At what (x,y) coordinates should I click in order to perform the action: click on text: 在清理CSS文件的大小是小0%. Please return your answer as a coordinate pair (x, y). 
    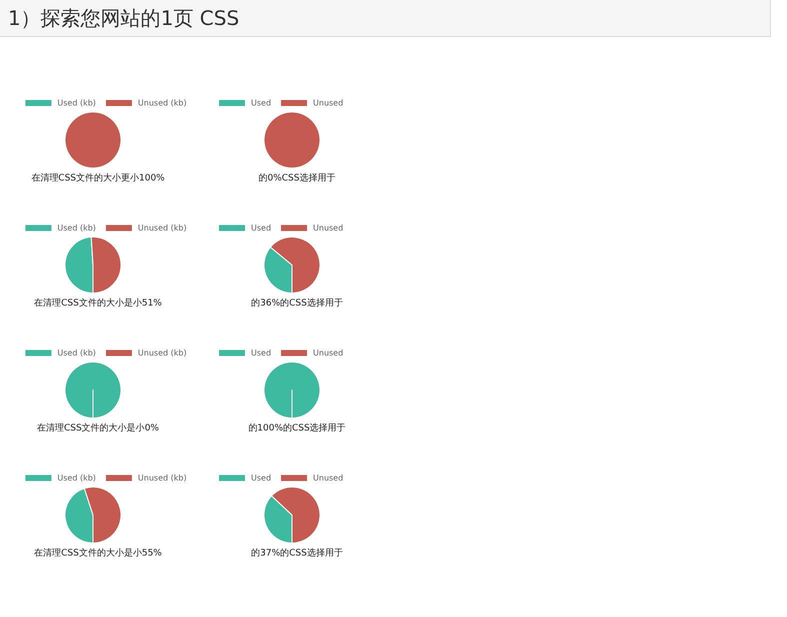
    Looking at the image, I should click on (98, 428).